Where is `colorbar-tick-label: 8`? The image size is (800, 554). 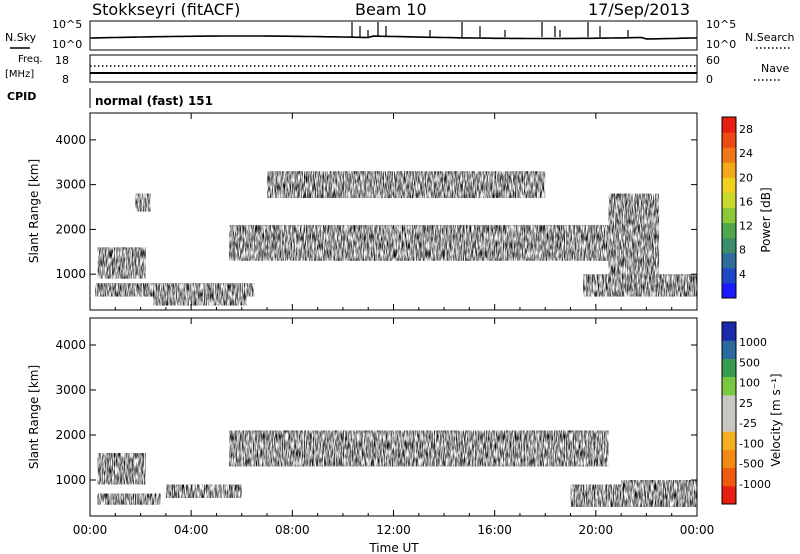
colorbar-tick-label: 8 is located at coordinates (742, 250).